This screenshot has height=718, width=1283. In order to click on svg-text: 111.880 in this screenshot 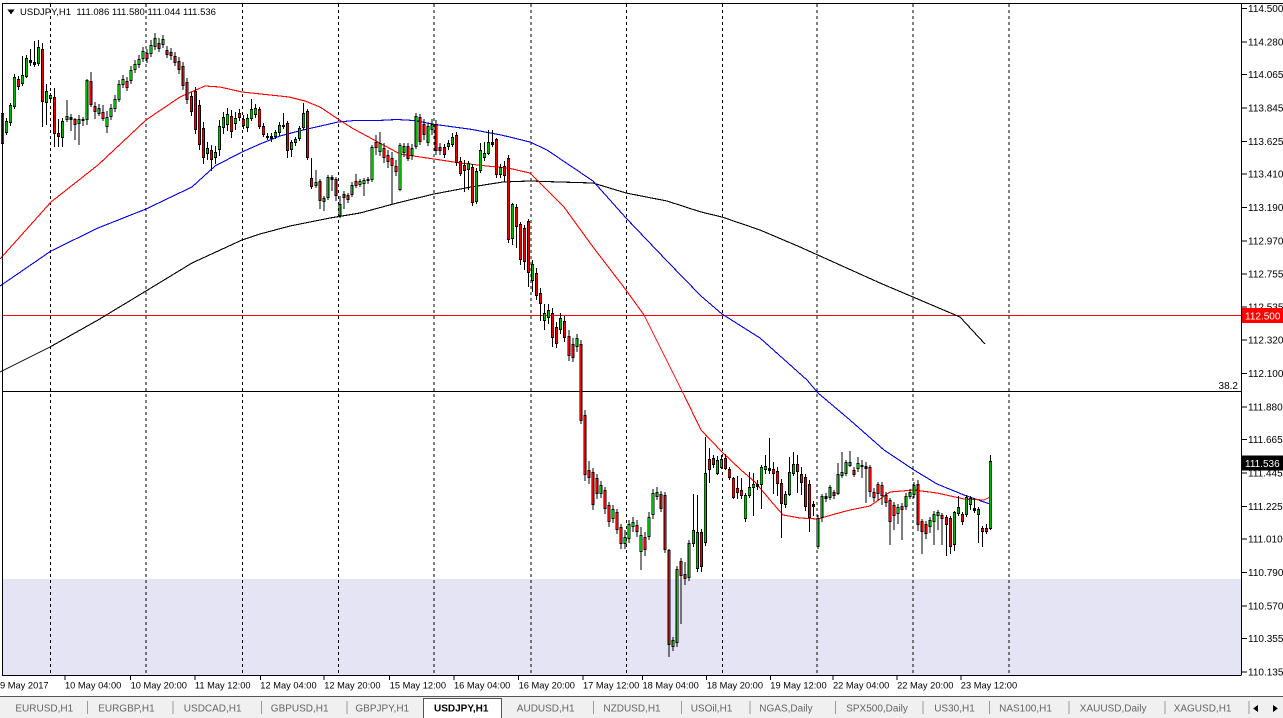, I will do `click(1265, 407)`.